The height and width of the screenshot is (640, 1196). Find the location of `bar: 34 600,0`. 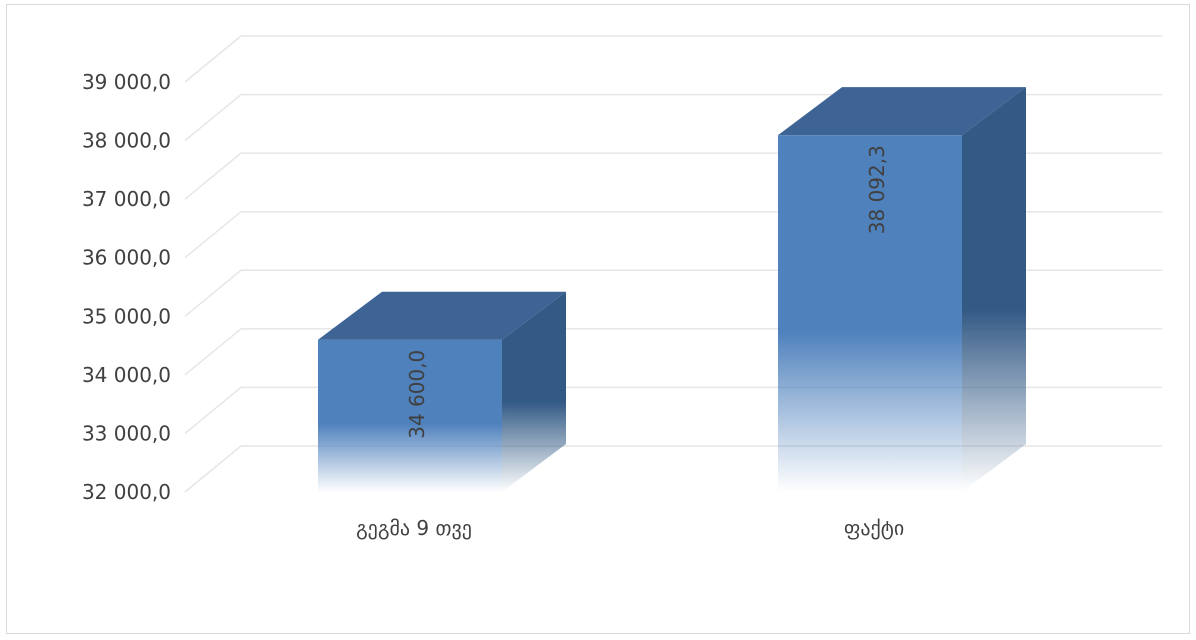

bar: 34 600,0 is located at coordinates (442, 391).